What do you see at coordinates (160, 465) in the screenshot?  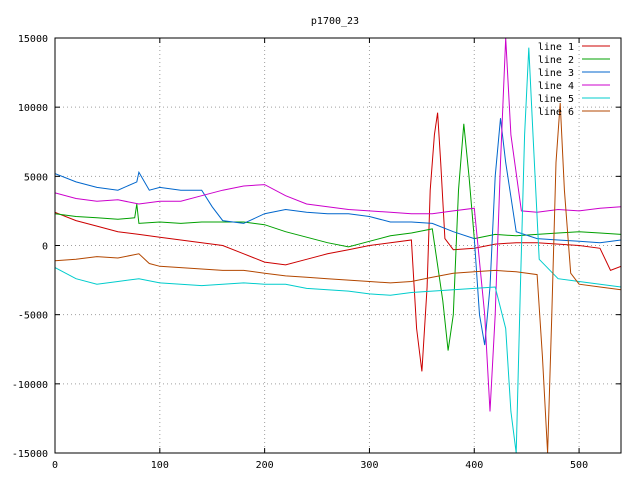 I see `x-tick-label: 100` at bounding box center [160, 465].